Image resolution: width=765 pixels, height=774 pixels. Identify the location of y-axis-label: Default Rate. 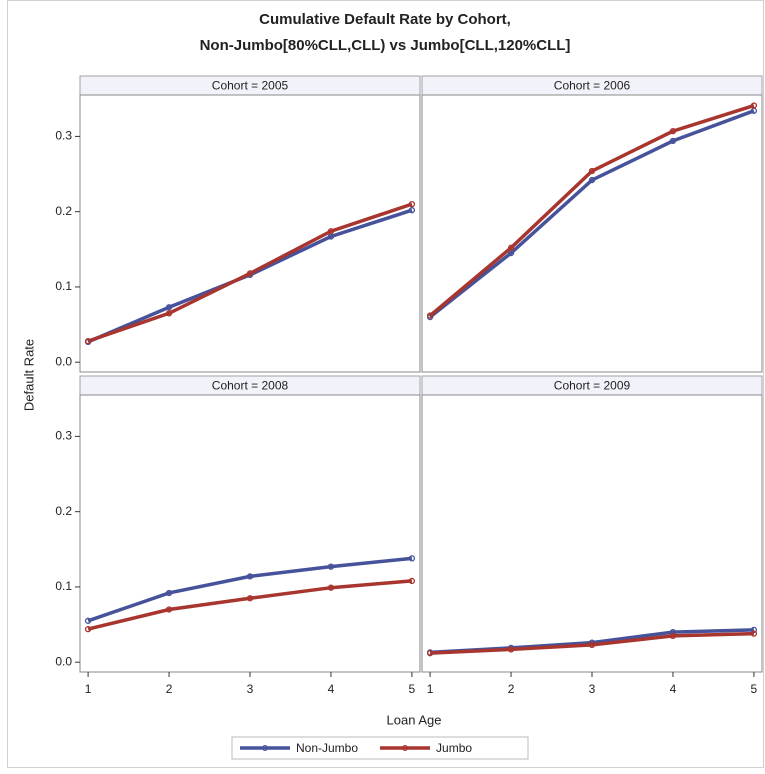
(28, 375).